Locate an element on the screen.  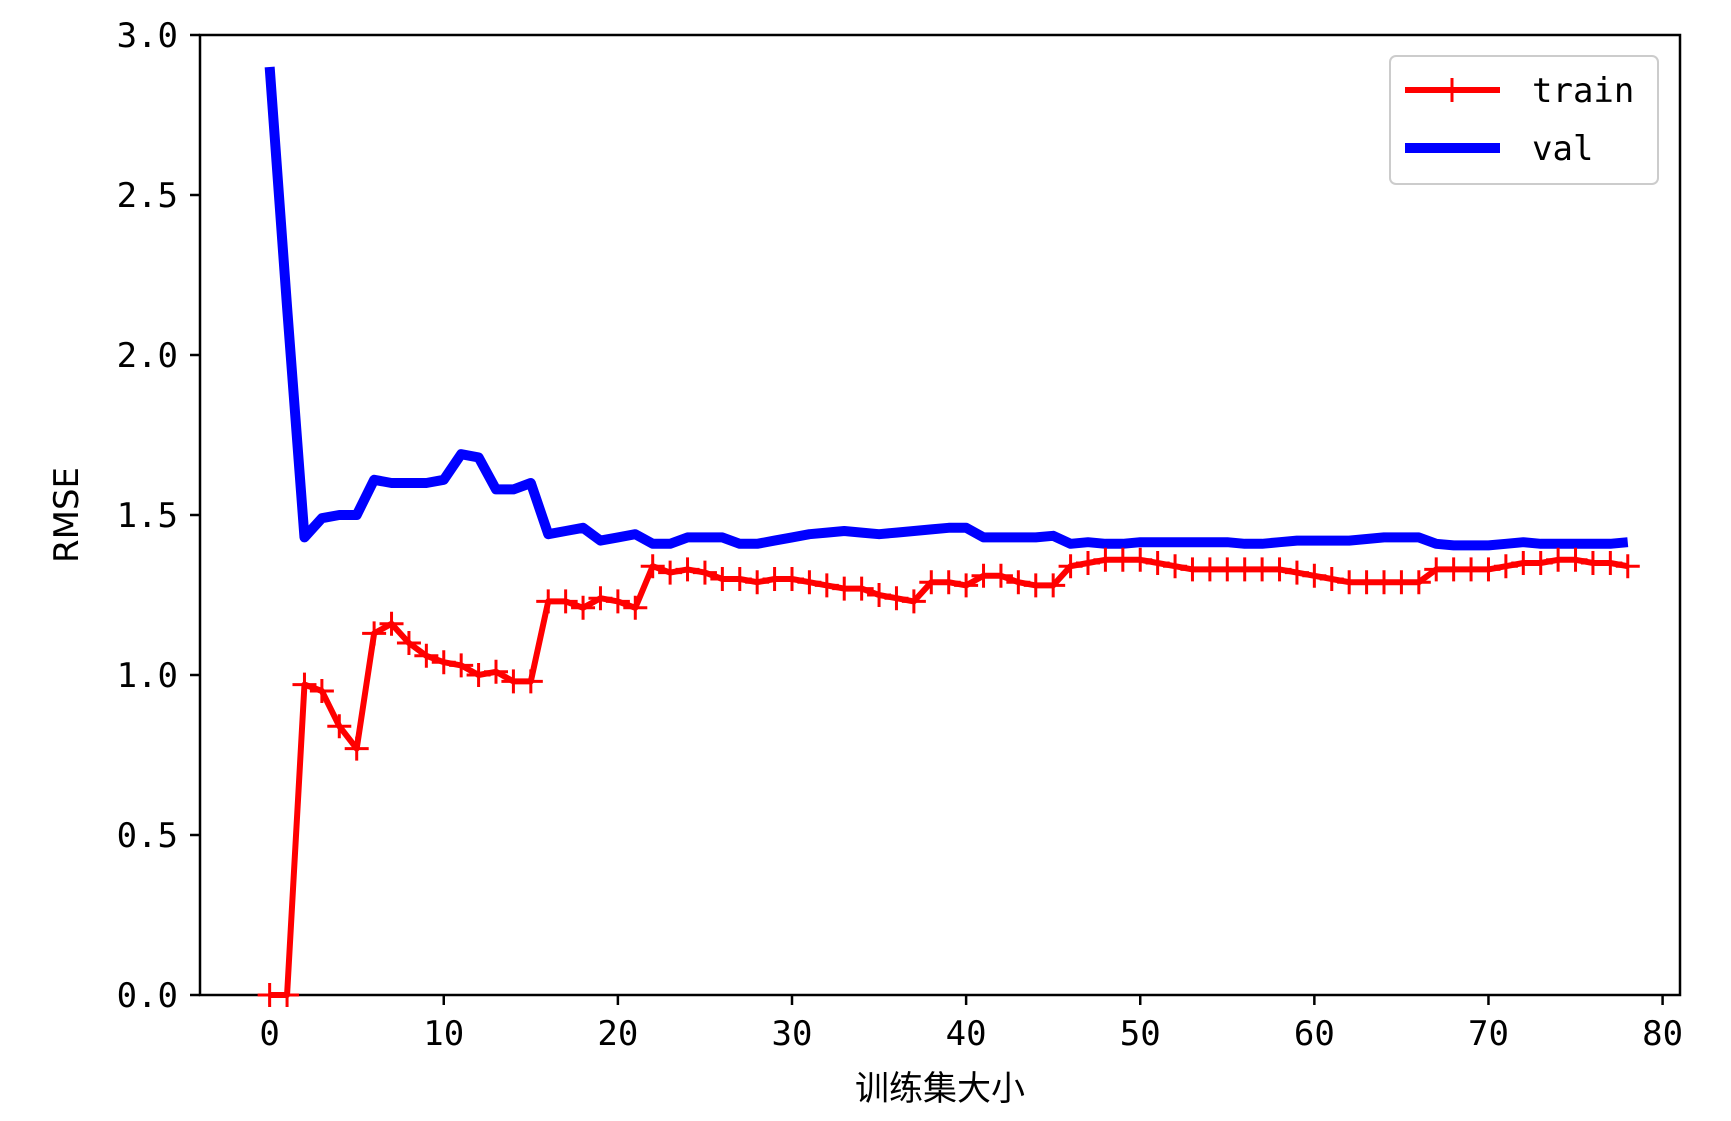
x-tick-label: 80 is located at coordinates (1662, 1034).